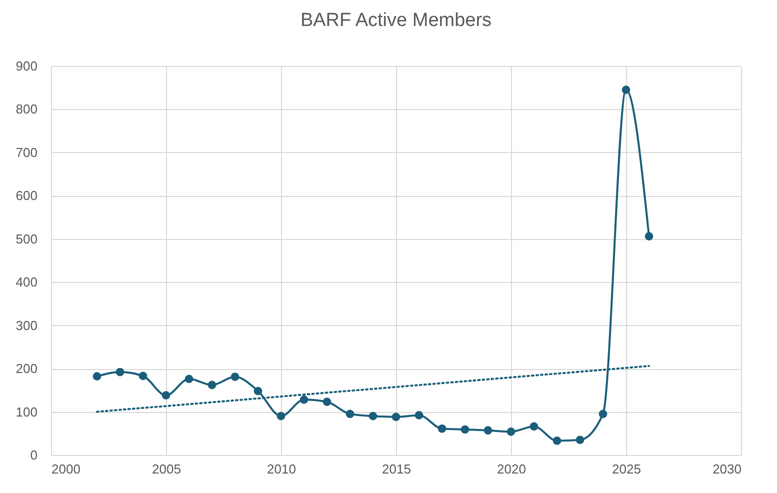 This screenshot has width=777, height=493. Describe the element at coordinates (27, 368) in the screenshot. I see `y-tick-label: 200` at that location.